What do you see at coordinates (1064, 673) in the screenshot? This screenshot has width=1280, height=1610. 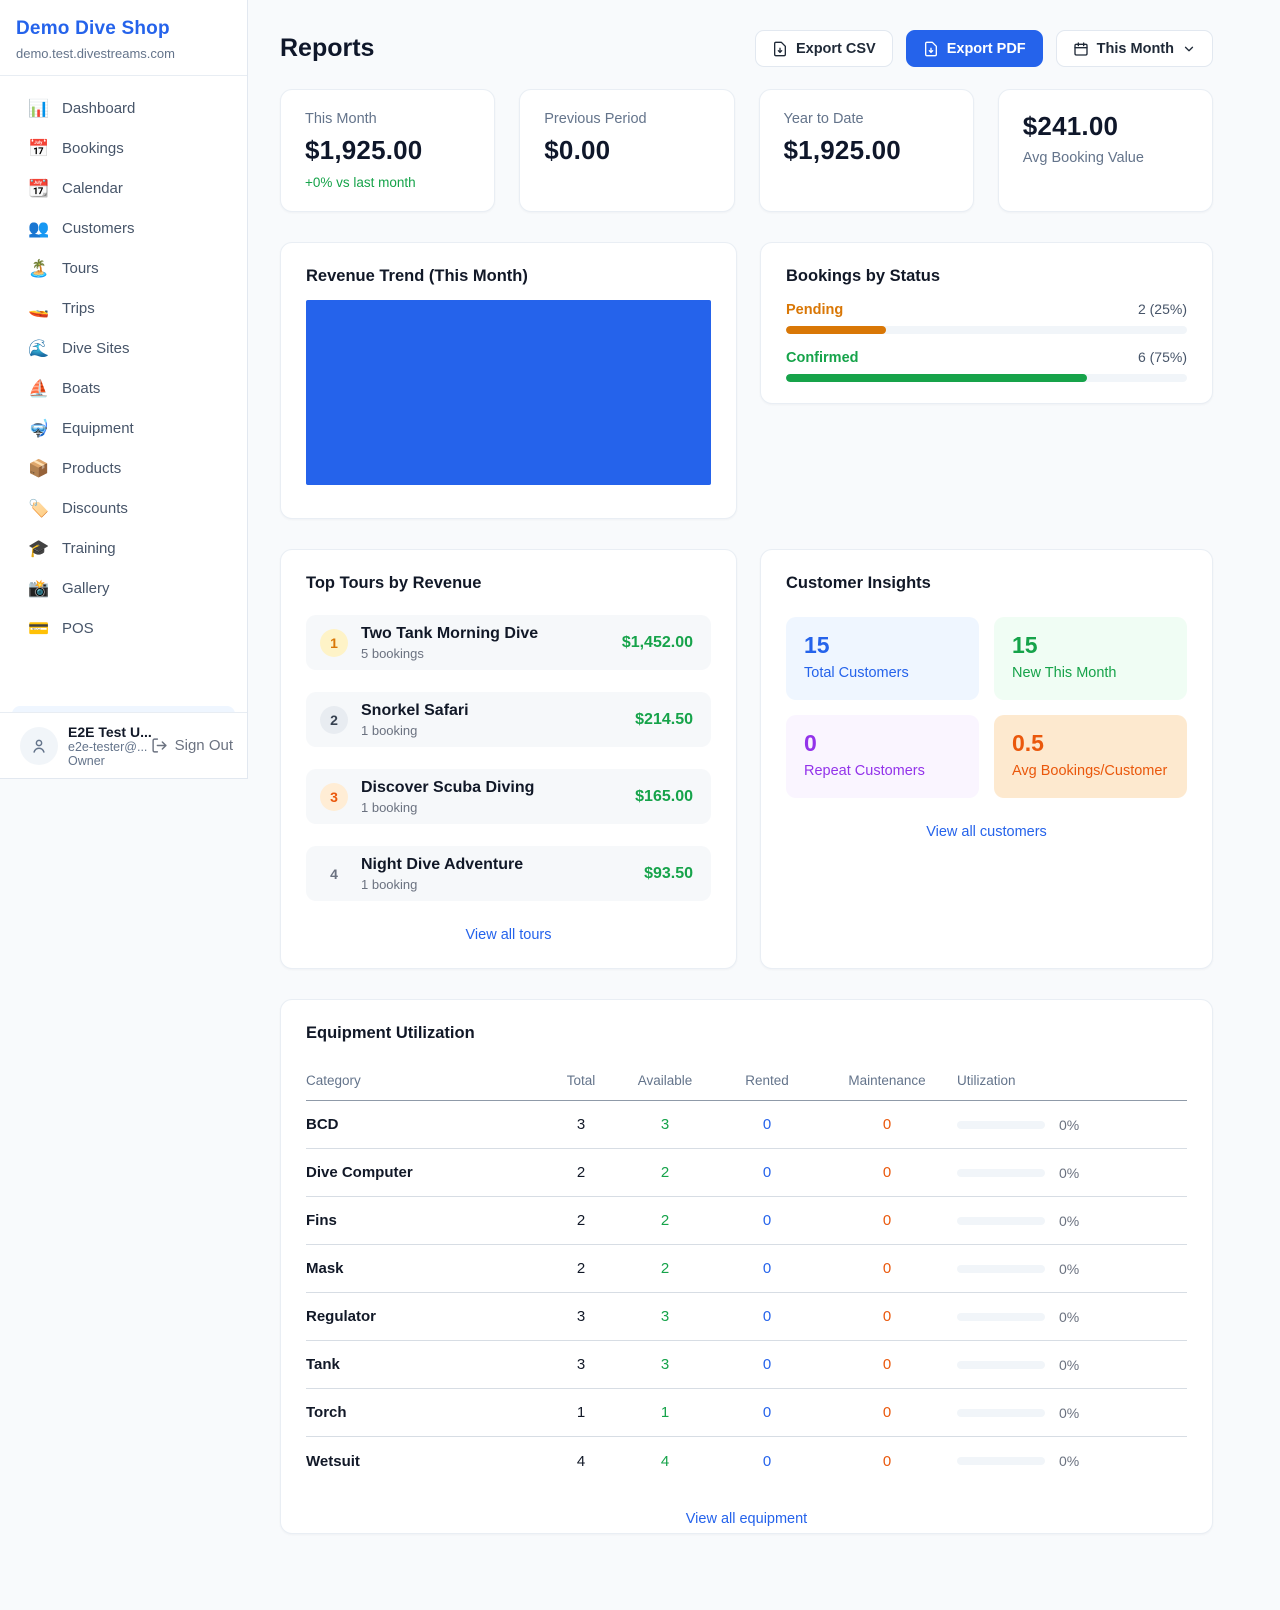 I see `insight-label: New This Month` at bounding box center [1064, 673].